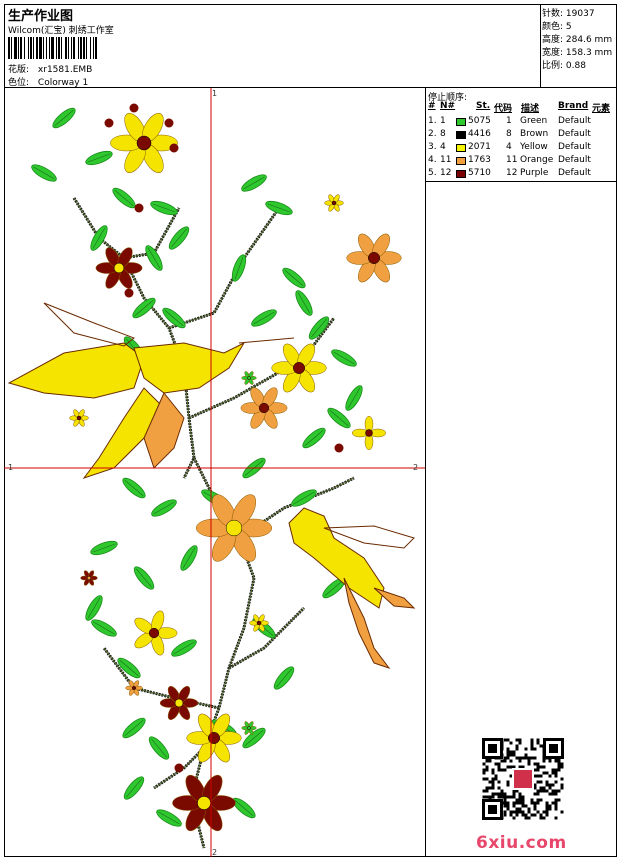  Describe the element at coordinates (512, 173) in the screenshot. I see `row-code: 12` at that location.